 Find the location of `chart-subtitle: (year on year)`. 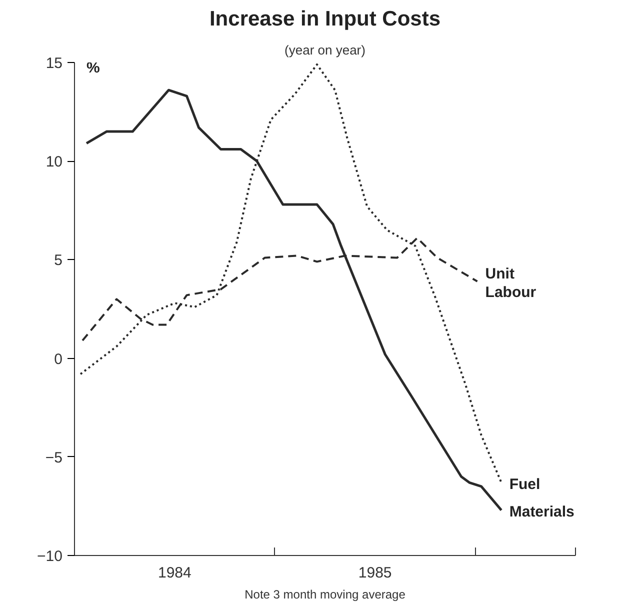

chart-subtitle: (year on year) is located at coordinates (325, 50).